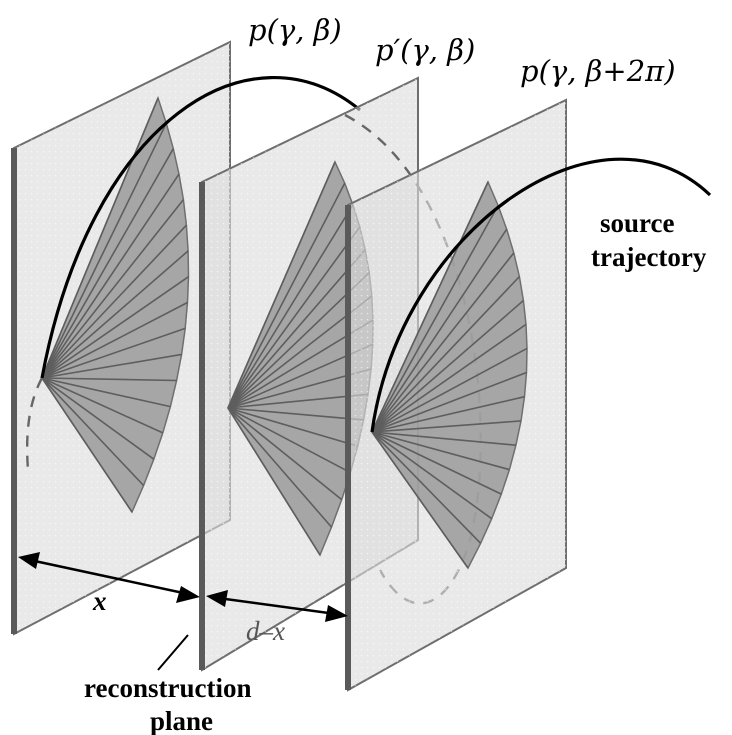 This screenshot has height=735, width=732. Describe the element at coordinates (167, 688) in the screenshot. I see `label-reconstruction: reconstruction` at that location.